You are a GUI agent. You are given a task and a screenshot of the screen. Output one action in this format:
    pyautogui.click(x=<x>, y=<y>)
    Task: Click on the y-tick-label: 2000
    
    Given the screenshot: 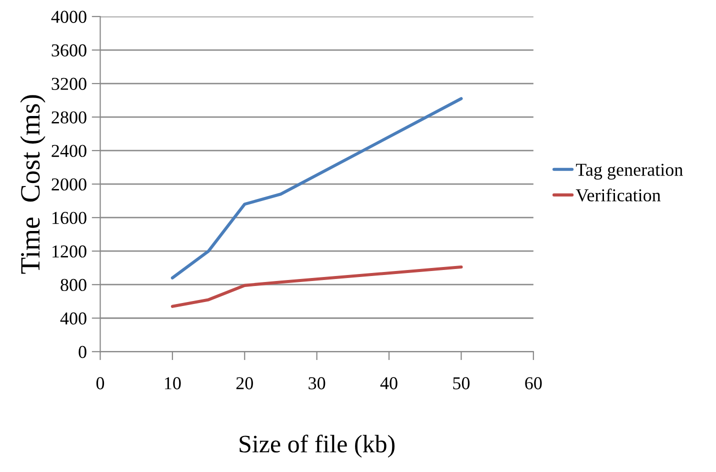 What is the action you would take?
    pyautogui.click(x=69, y=184)
    